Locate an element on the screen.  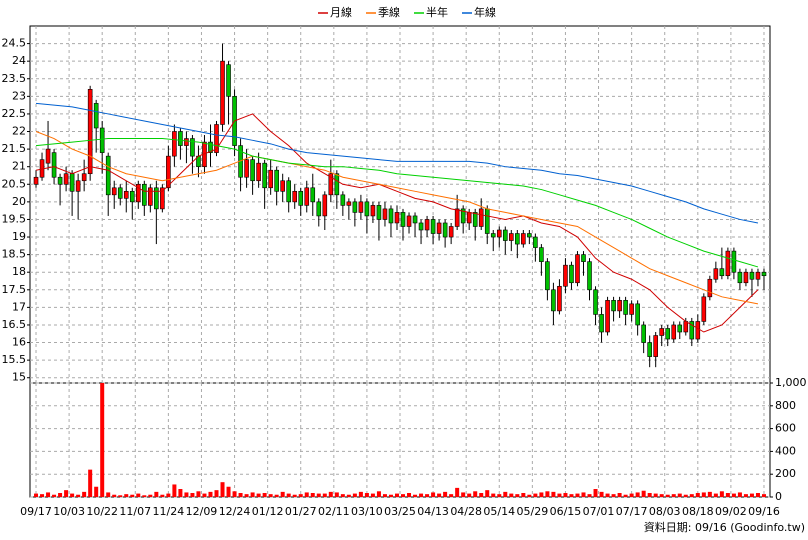
x-tick-label: 07/01 is located at coordinates (599, 511).